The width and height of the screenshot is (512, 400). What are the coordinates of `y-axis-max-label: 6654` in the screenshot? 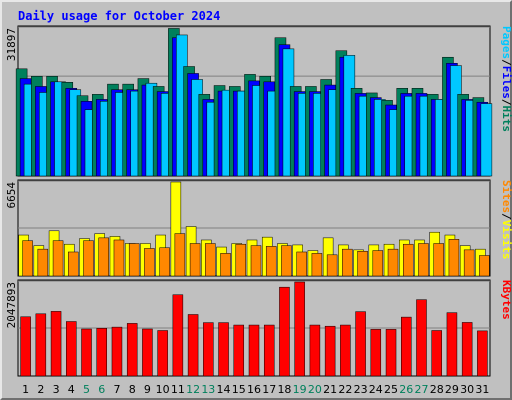 It's located at (11, 195).